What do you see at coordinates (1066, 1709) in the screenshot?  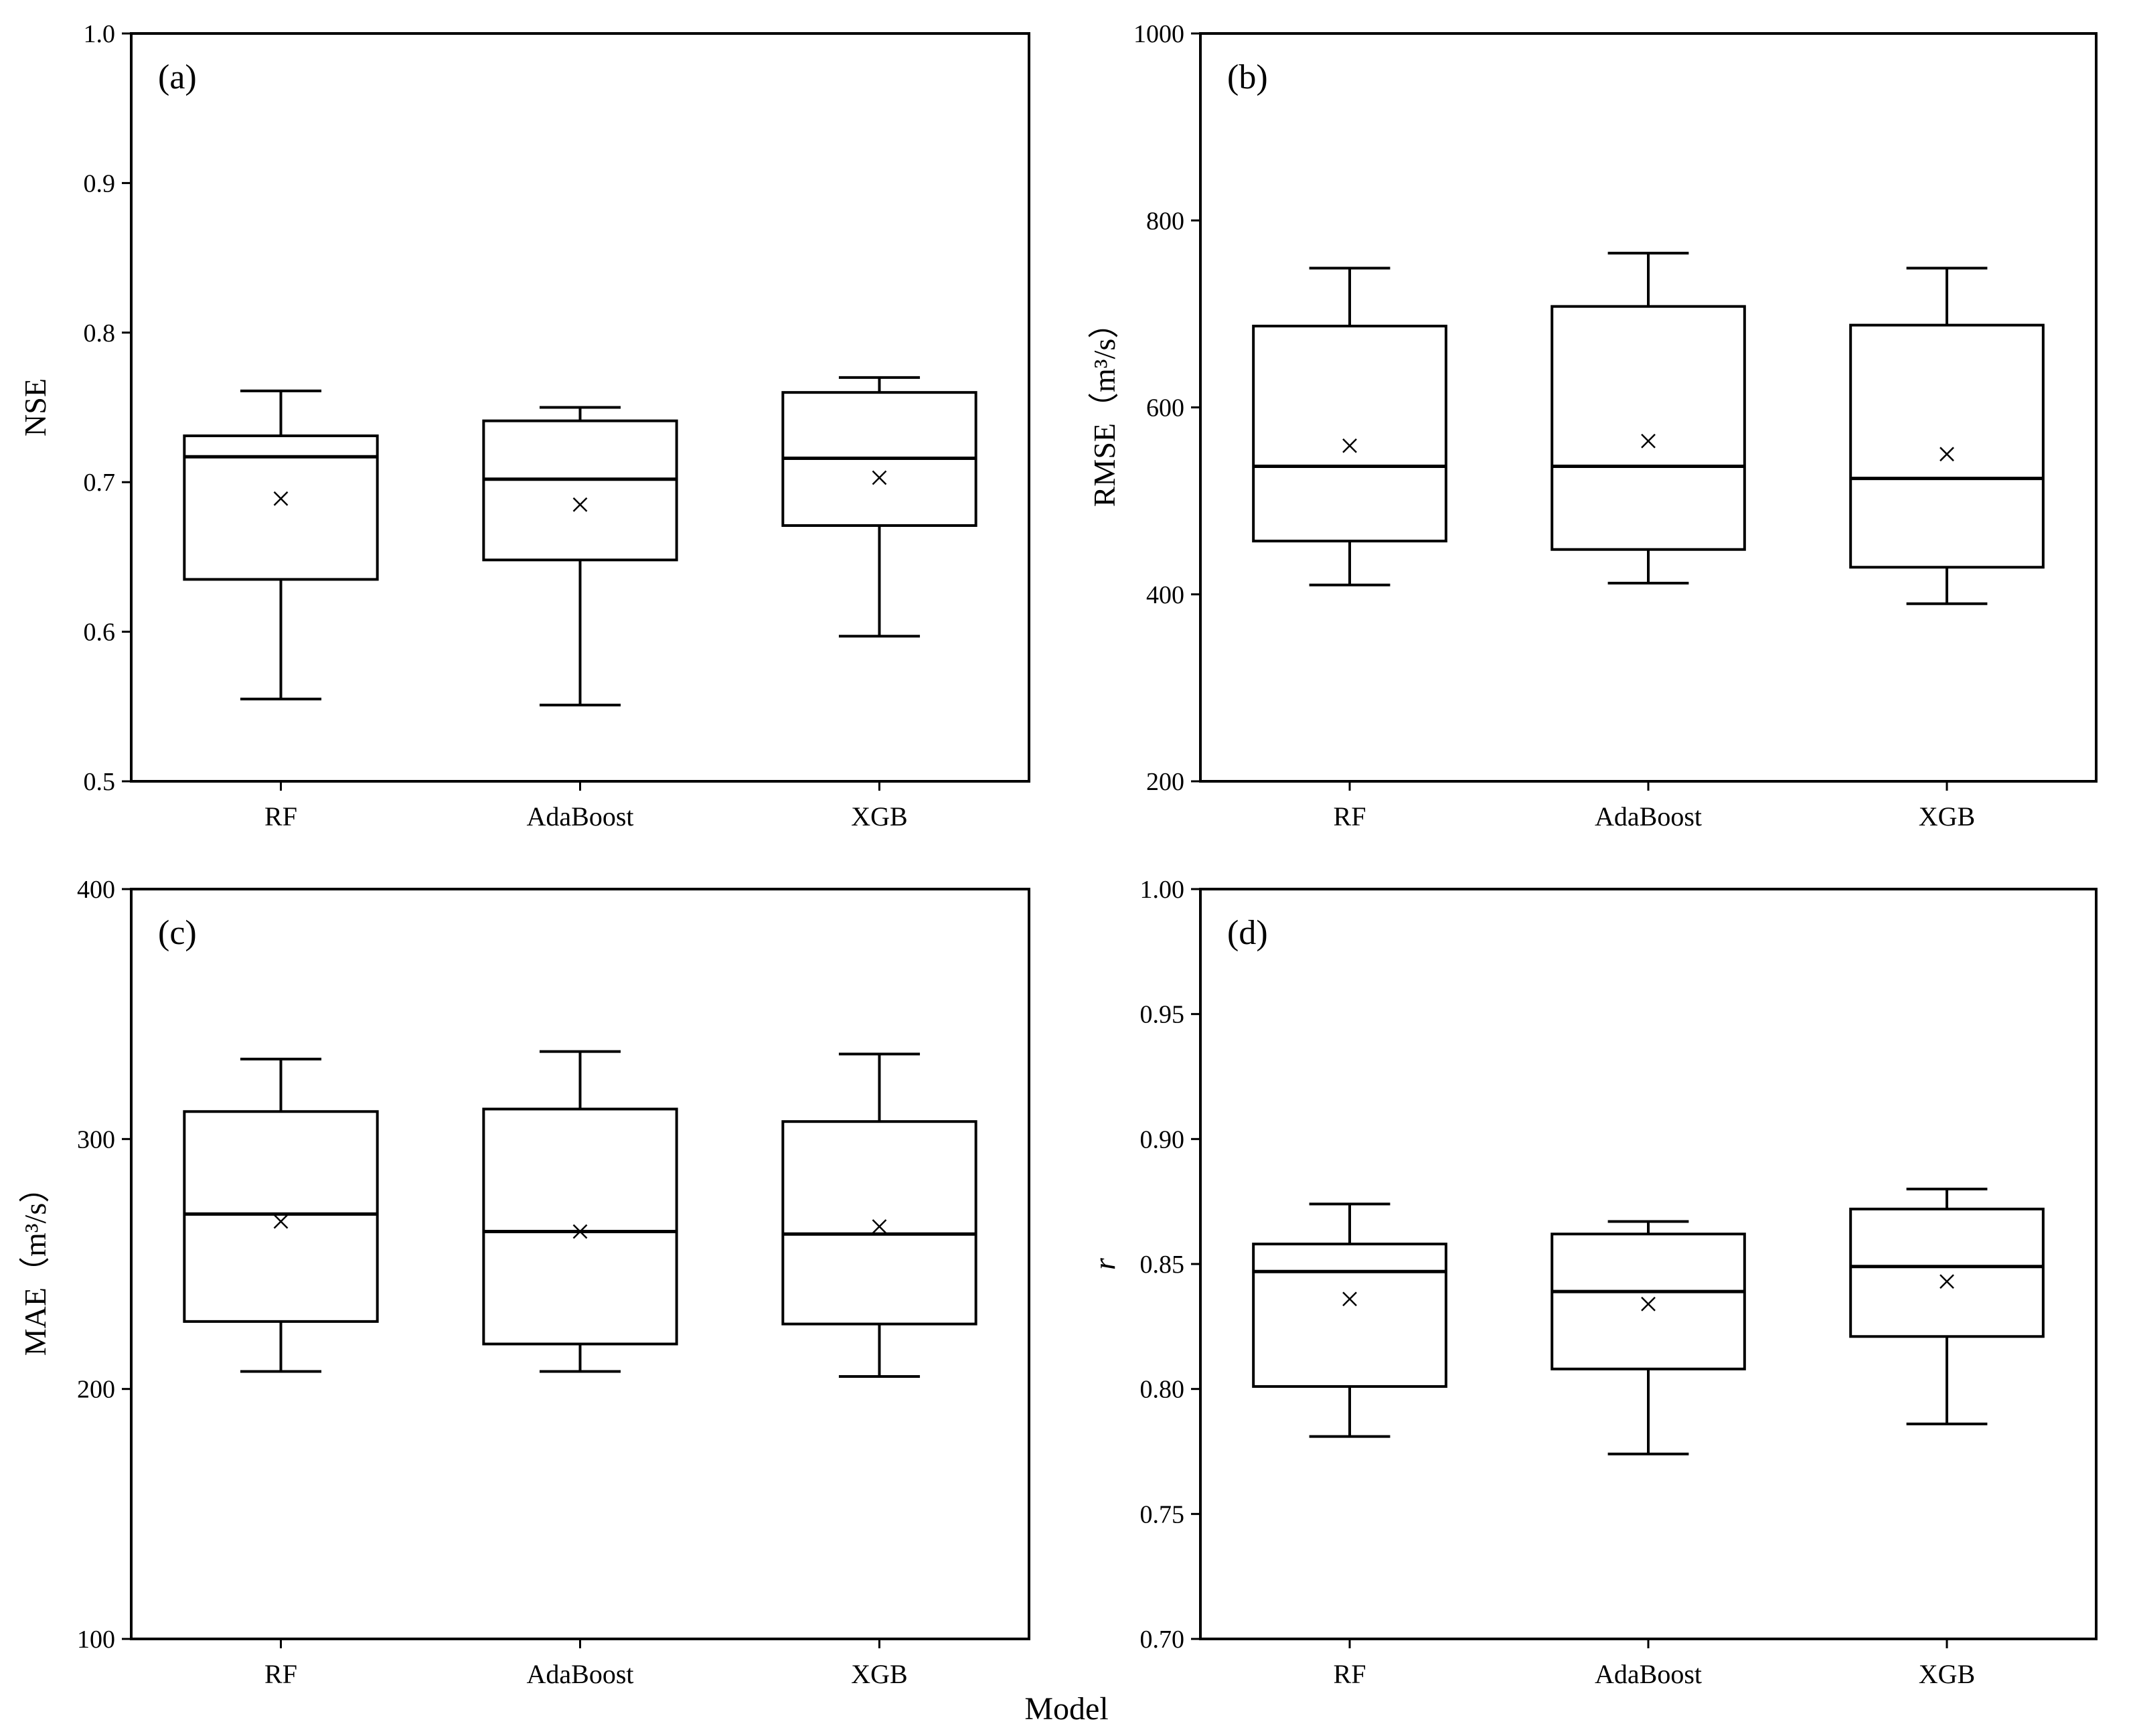 I see `x-axis-title: Model` at bounding box center [1066, 1709].